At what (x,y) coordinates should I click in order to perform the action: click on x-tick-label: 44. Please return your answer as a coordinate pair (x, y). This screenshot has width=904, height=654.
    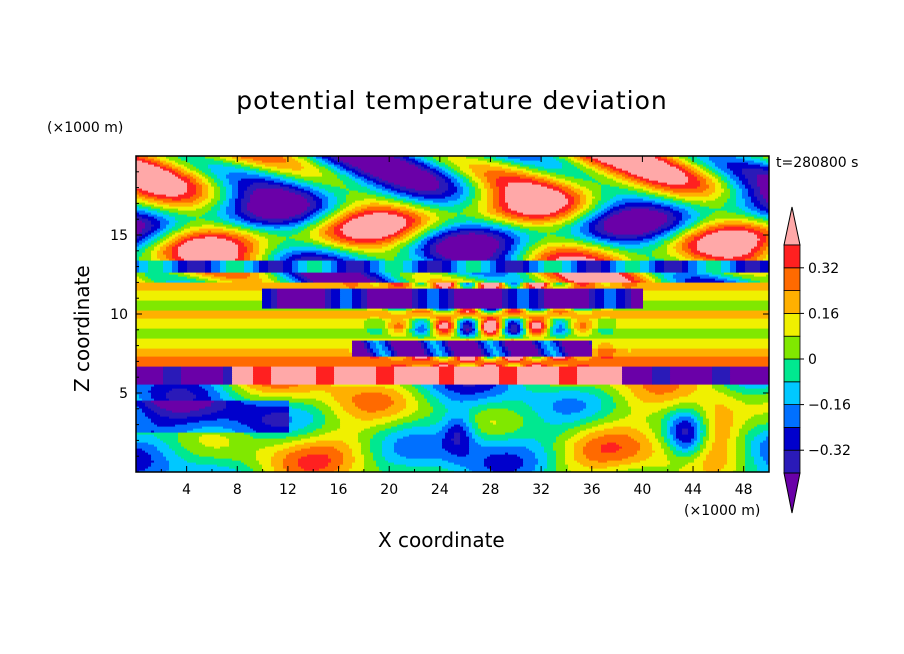
    Looking at the image, I should click on (693, 490).